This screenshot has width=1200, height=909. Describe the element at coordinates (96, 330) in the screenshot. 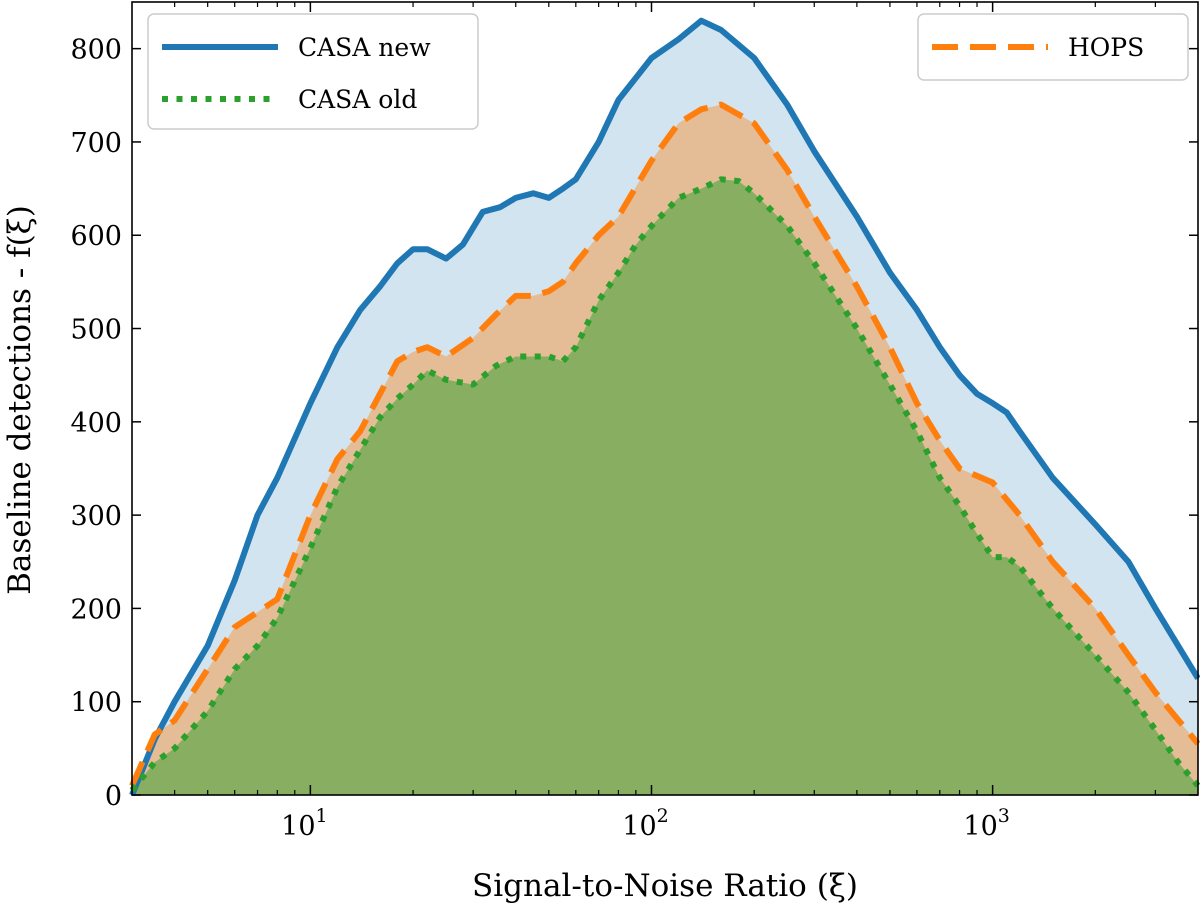

I see `y-tick-label: 500` at that location.